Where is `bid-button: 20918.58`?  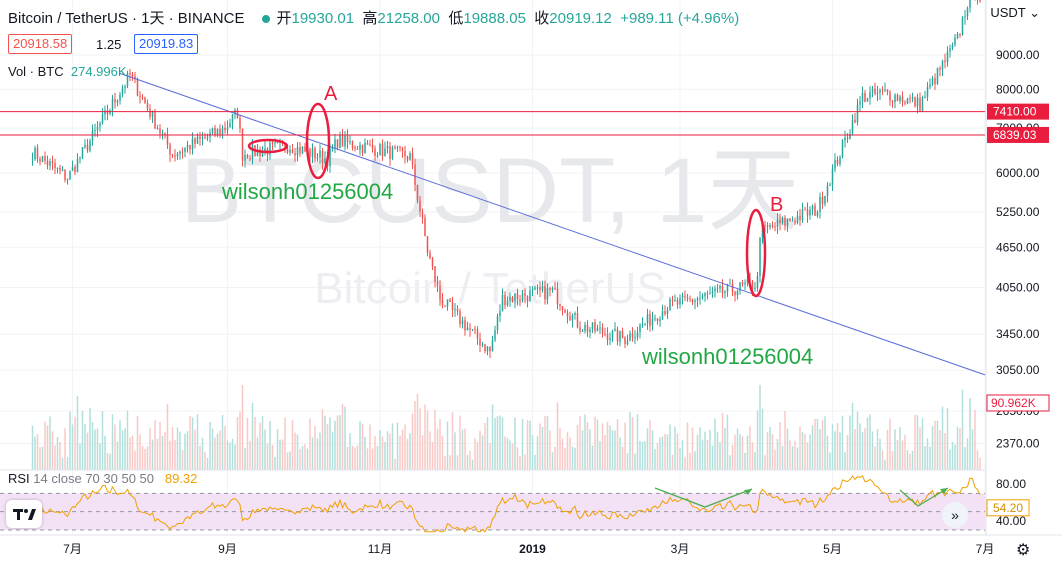
bid-button: 20918.58 is located at coordinates (40, 44).